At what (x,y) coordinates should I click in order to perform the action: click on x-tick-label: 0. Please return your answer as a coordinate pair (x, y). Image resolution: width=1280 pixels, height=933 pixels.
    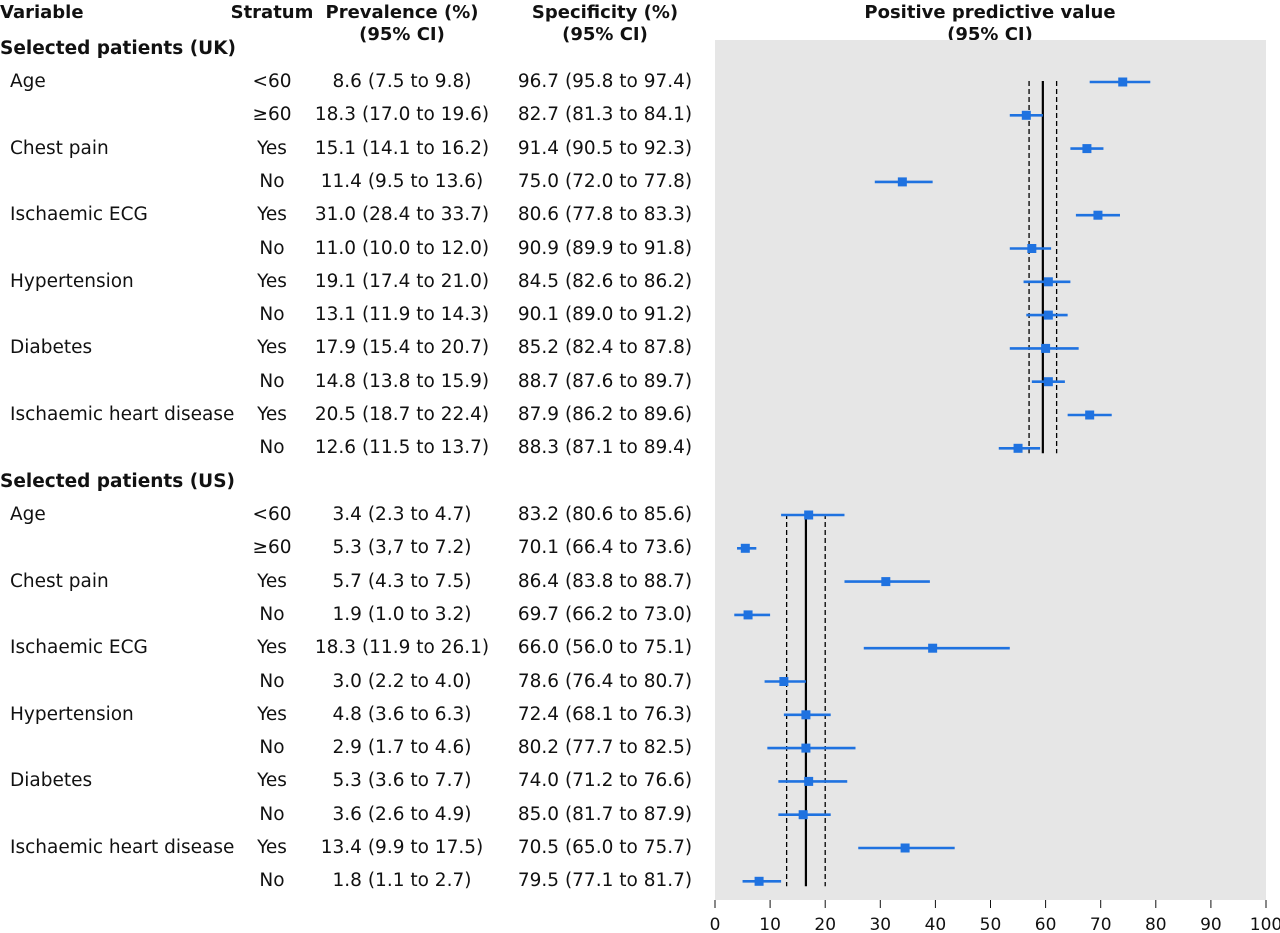
    Looking at the image, I should click on (715, 924).